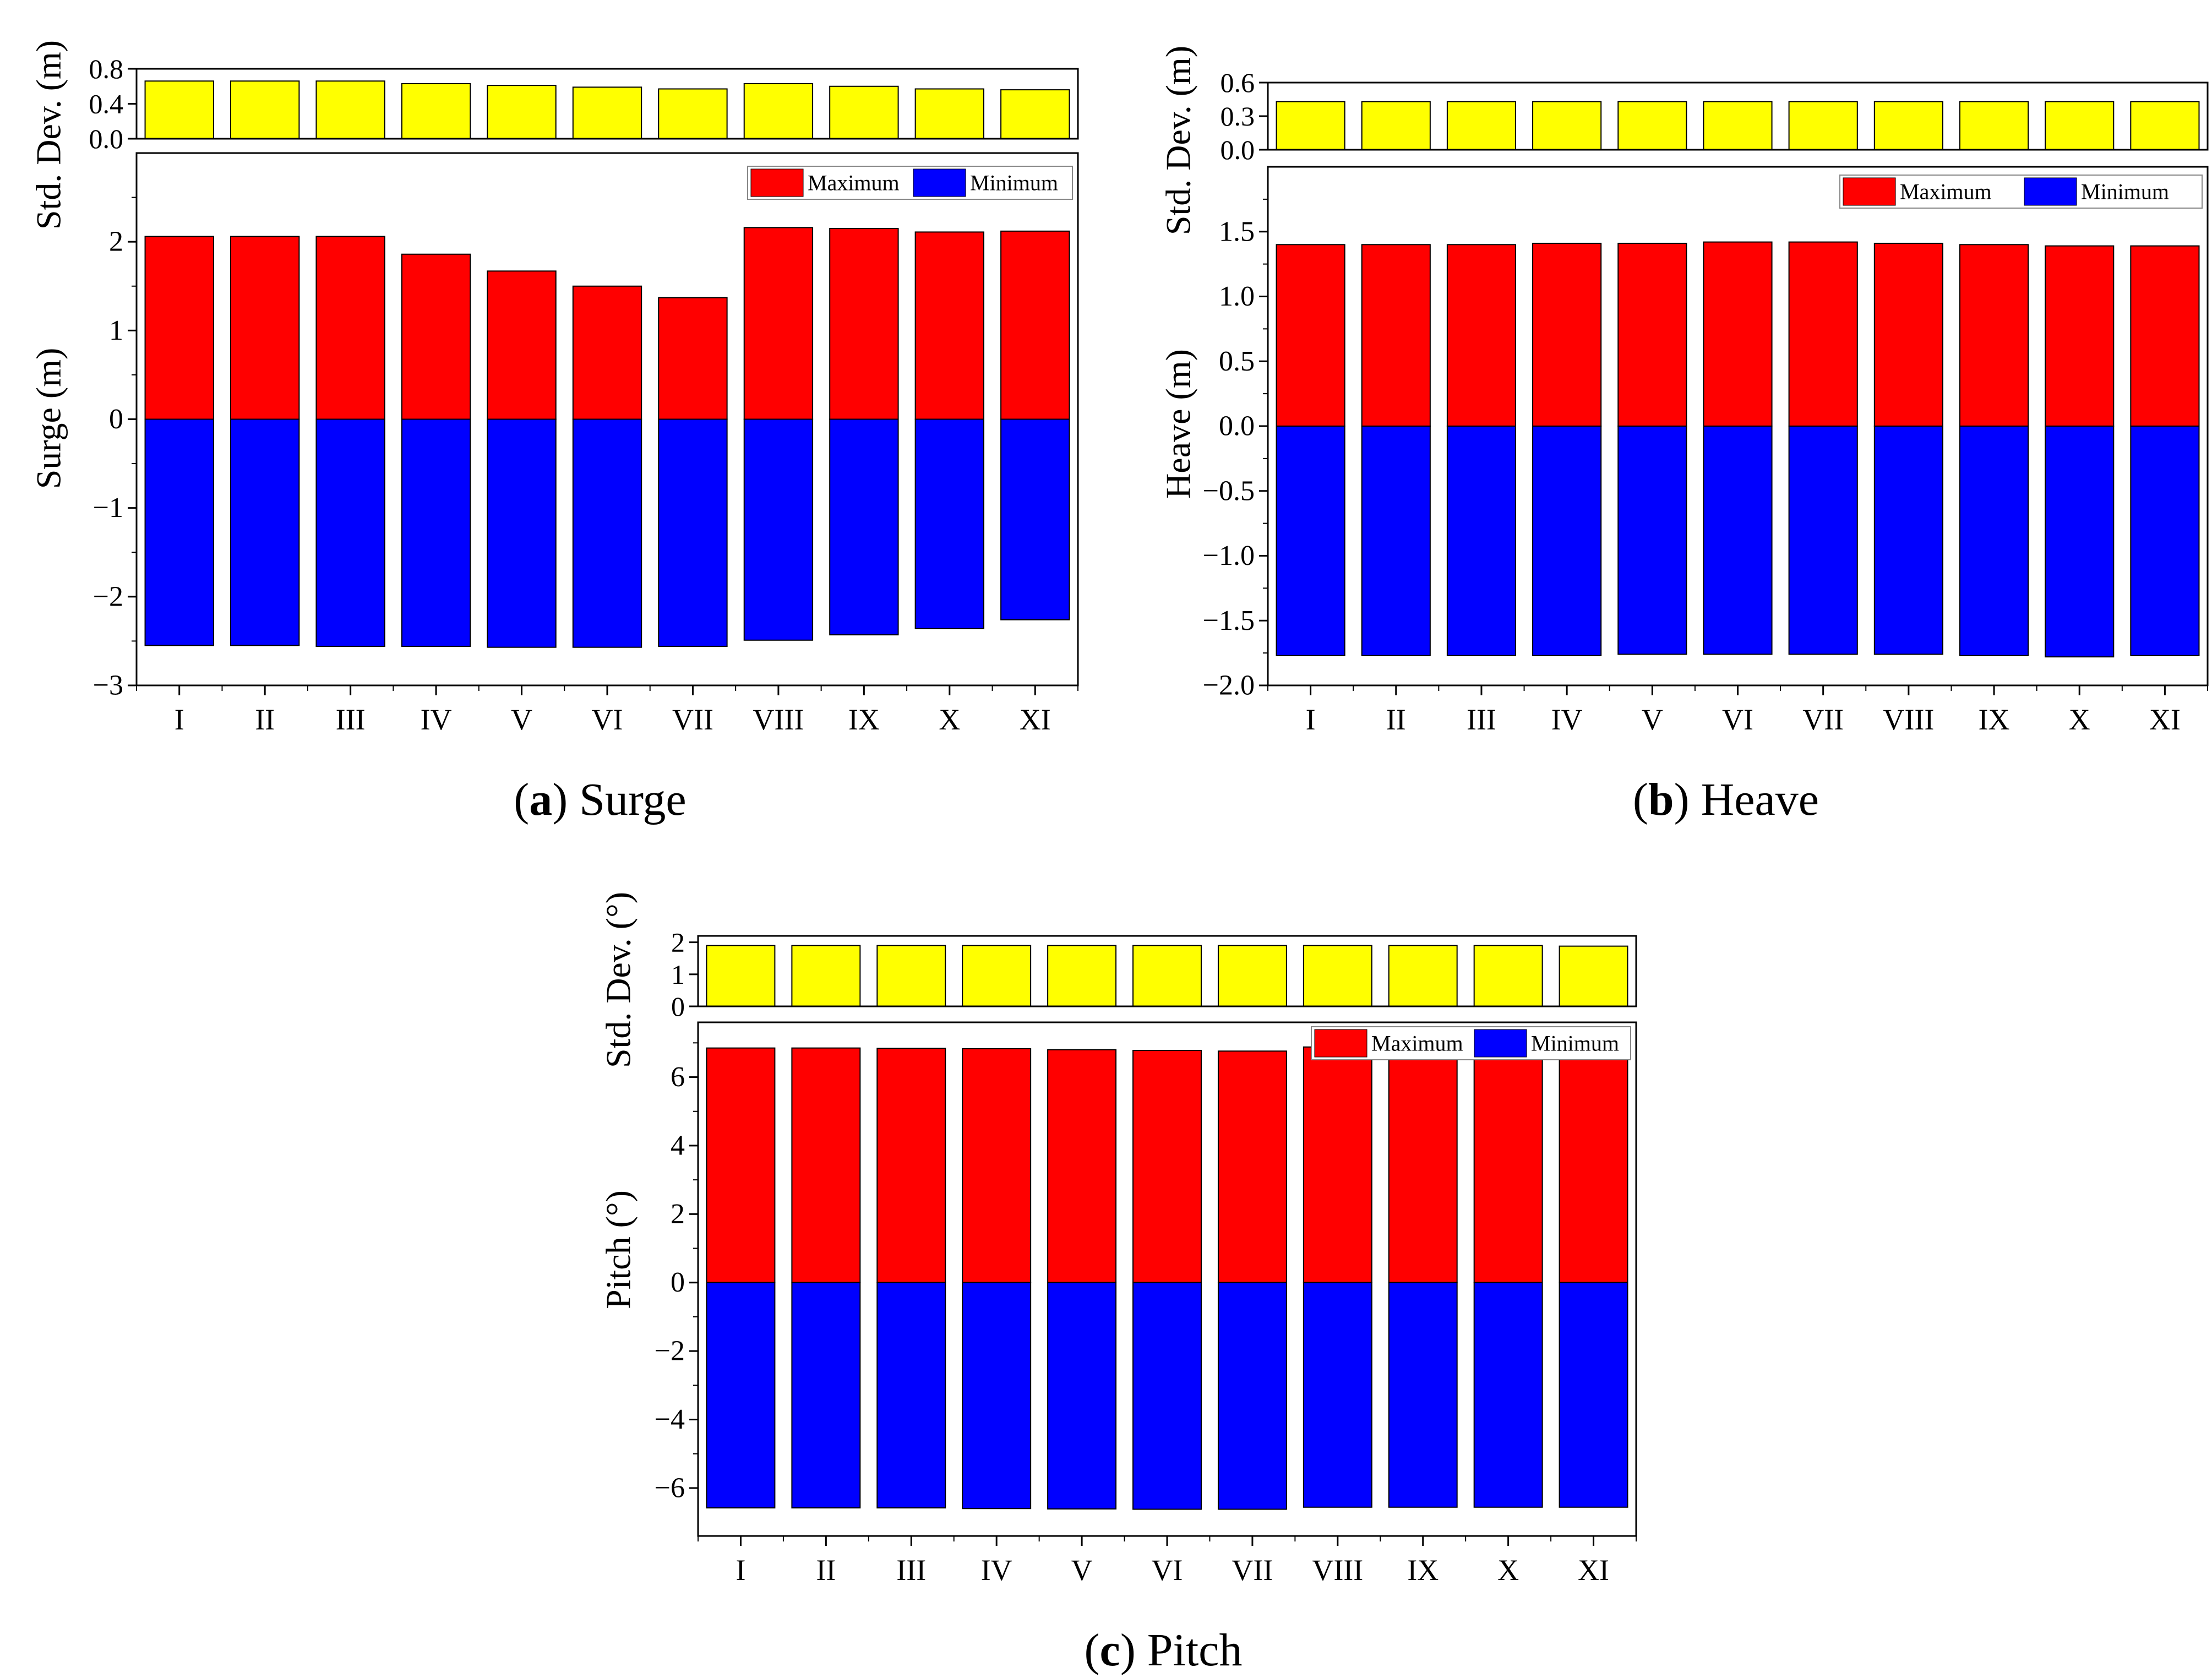  I want to click on caption-text: ) Heave, so click(1746, 799).